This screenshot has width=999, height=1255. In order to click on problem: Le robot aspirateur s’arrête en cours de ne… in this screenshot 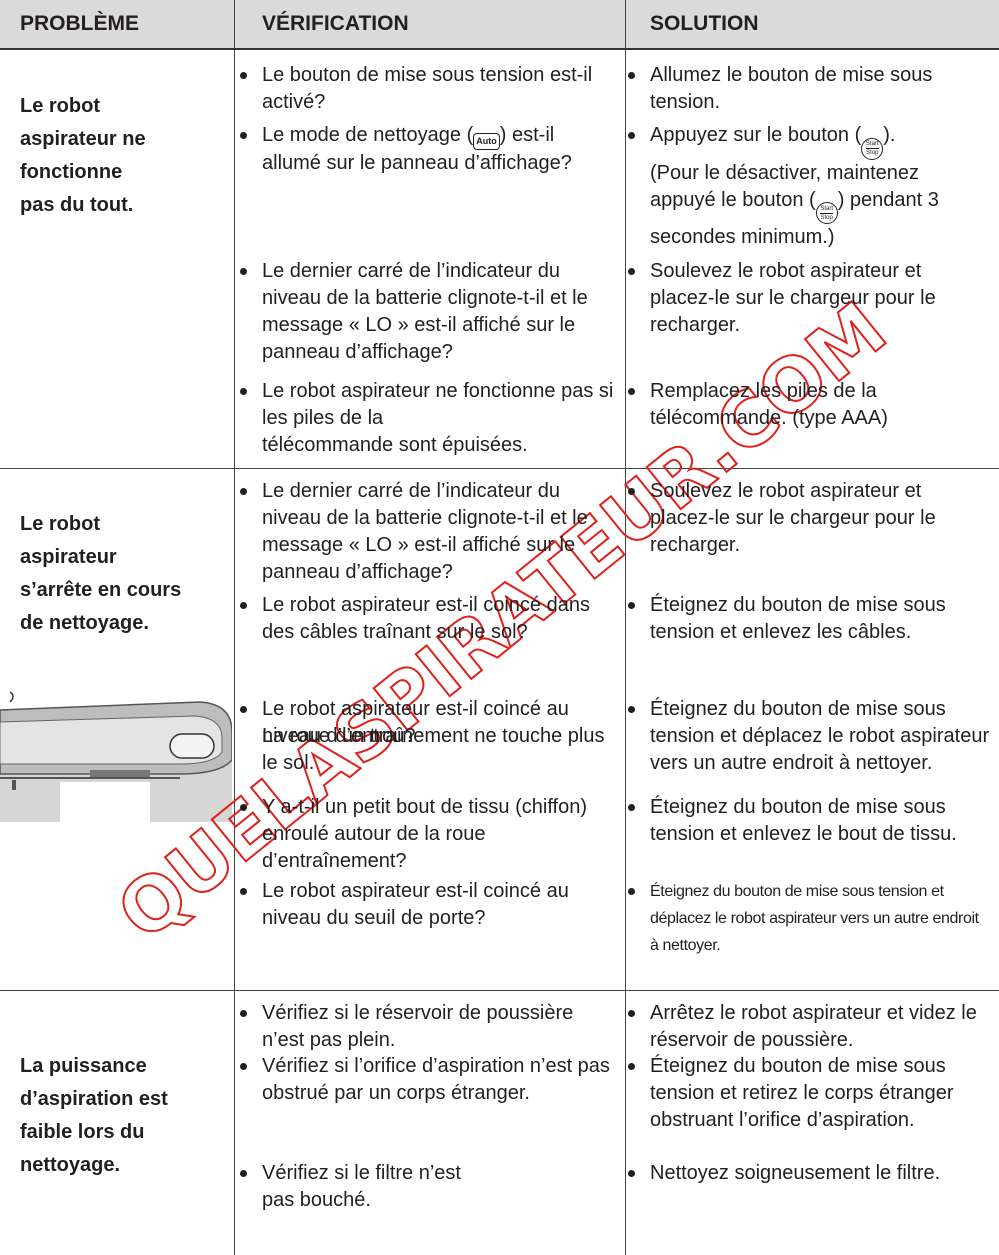, I will do `click(122, 574)`.